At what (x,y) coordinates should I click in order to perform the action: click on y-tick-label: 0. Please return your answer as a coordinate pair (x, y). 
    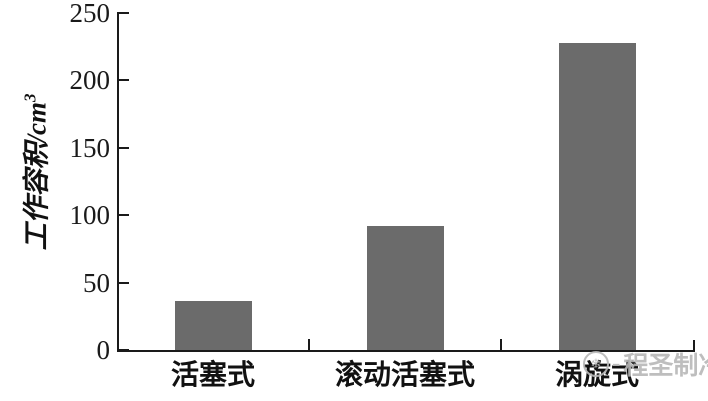
    Looking at the image, I should click on (103, 350).